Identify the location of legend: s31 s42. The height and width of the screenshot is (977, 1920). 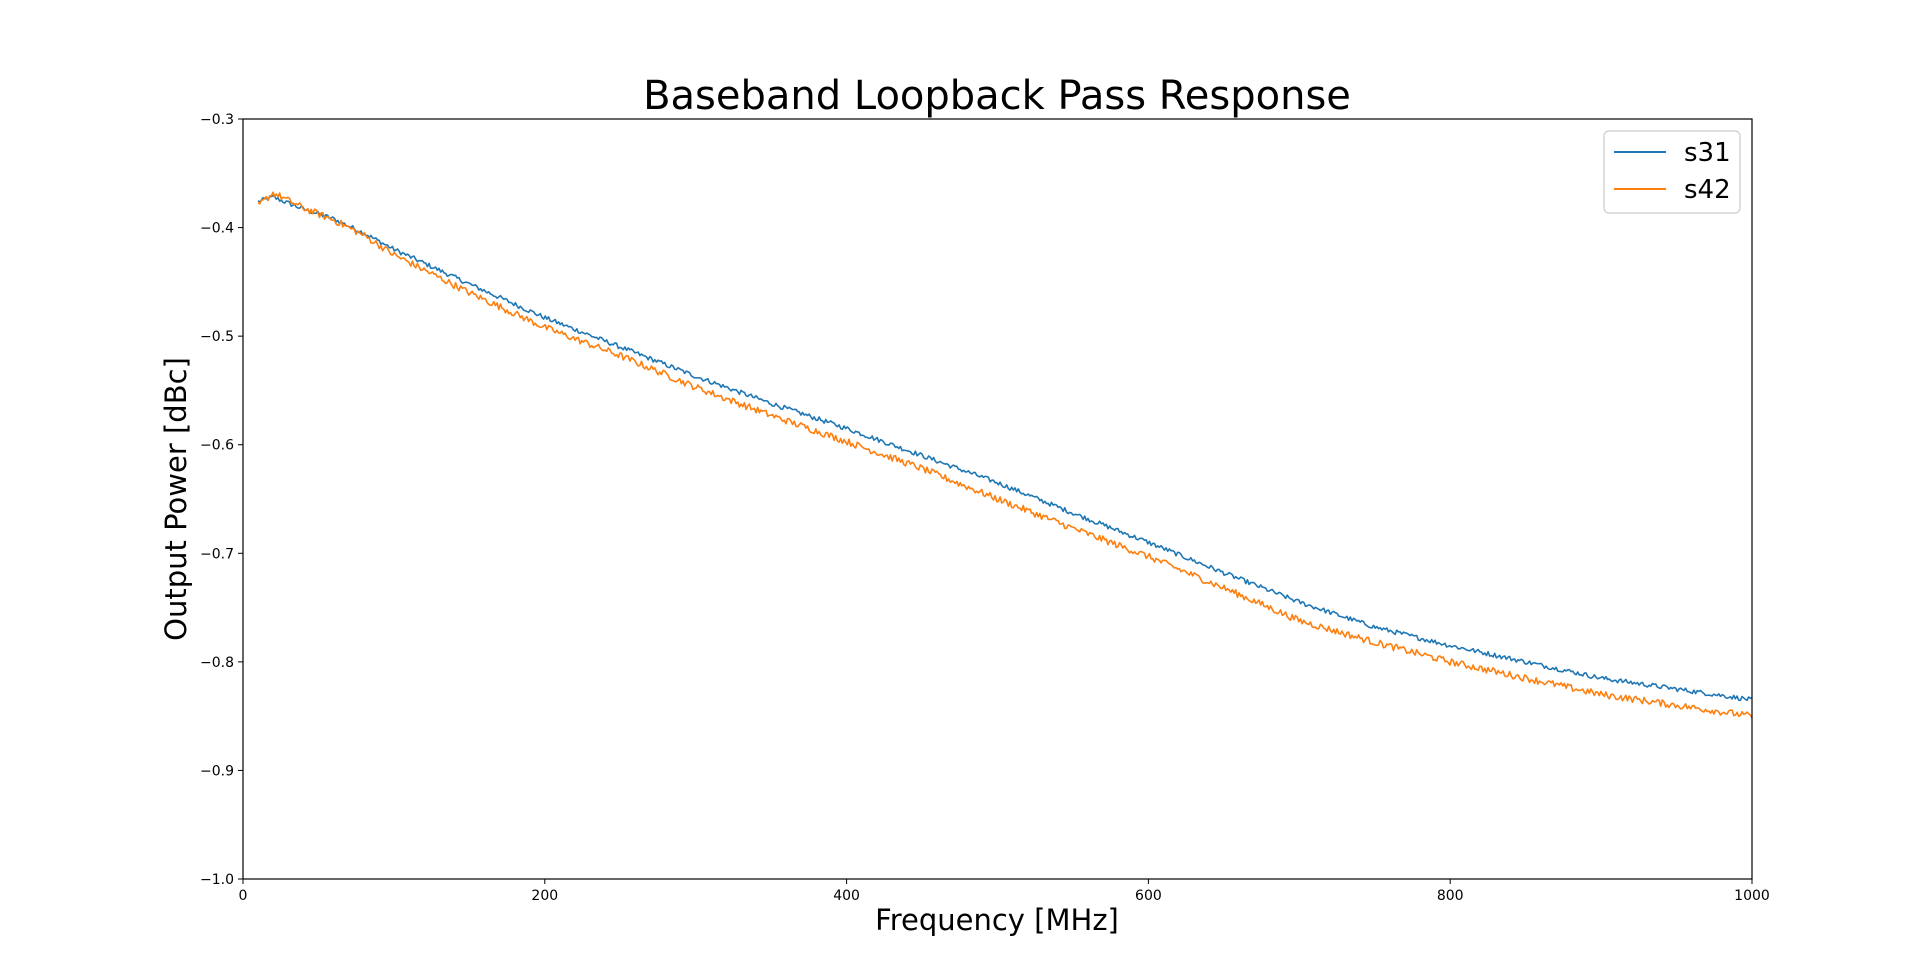
(1672, 172).